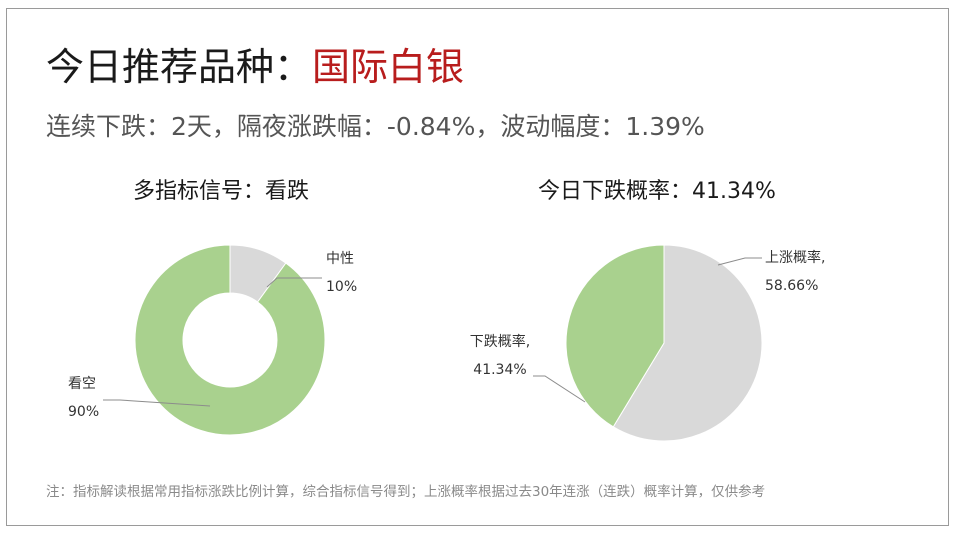  What do you see at coordinates (795, 257) in the screenshot?
I see `pie-category-label-0: 上涨概率,` at bounding box center [795, 257].